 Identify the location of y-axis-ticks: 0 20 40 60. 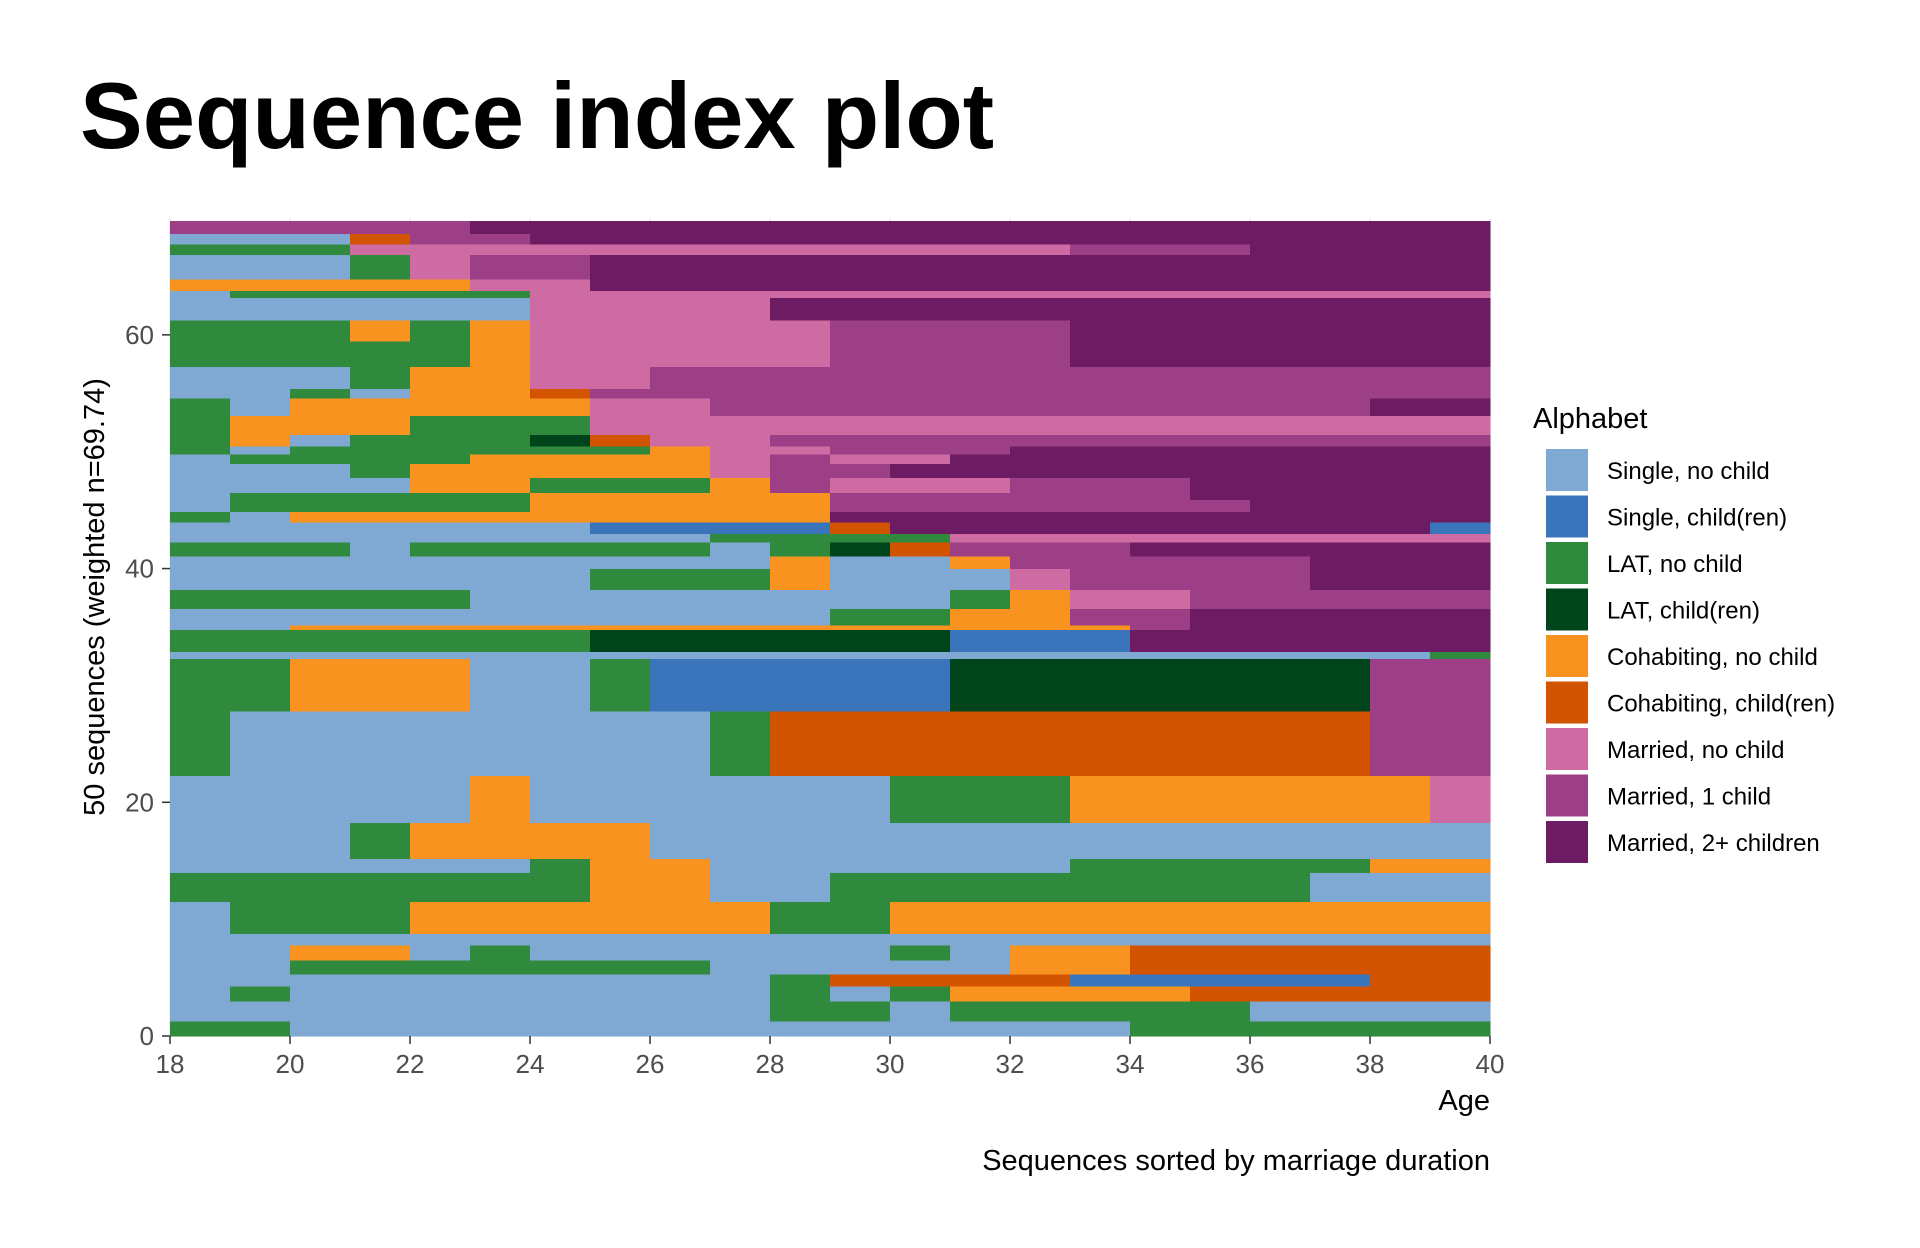
(147, 685).